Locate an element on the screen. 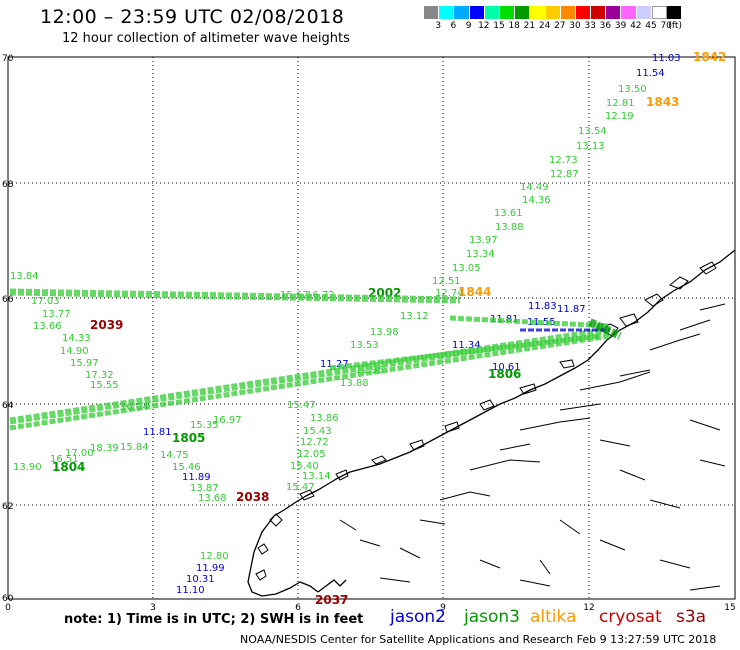  legend-jason3: jason3 is located at coordinates (492, 617).